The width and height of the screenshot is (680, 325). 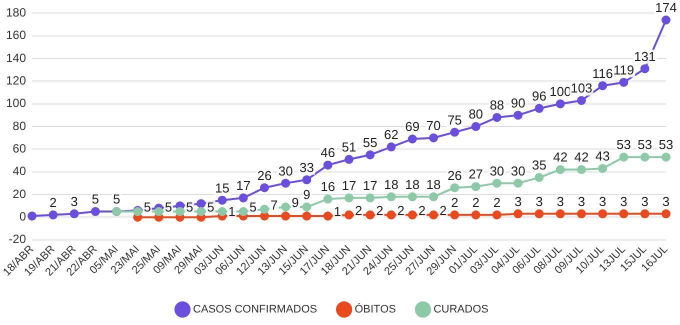 What do you see at coordinates (539, 96) in the screenshot?
I see `data-label: 96` at bounding box center [539, 96].